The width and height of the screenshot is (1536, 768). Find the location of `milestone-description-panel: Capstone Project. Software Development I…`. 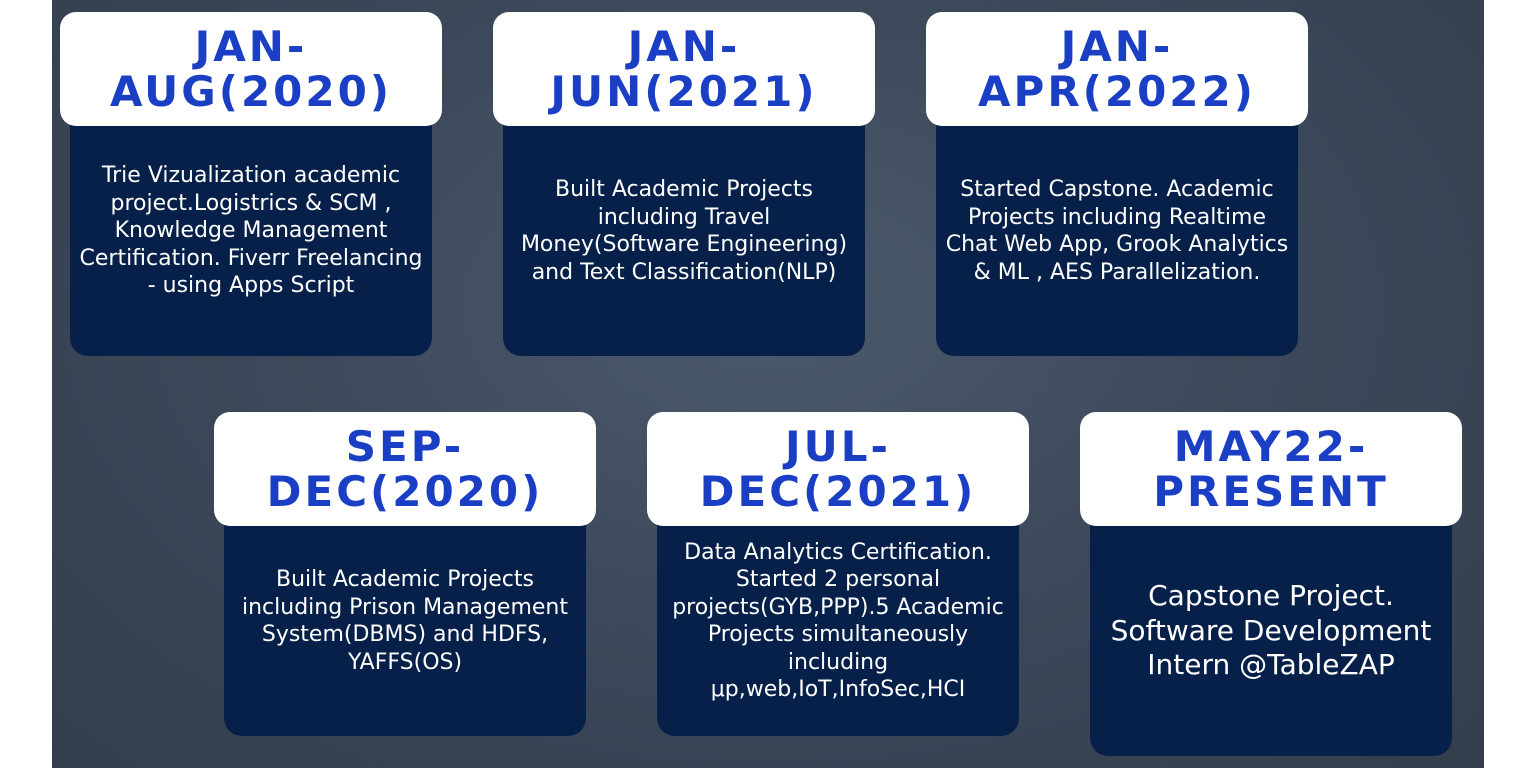

milestone-description-panel: Capstone Project. Software Development I… is located at coordinates (1271, 634).